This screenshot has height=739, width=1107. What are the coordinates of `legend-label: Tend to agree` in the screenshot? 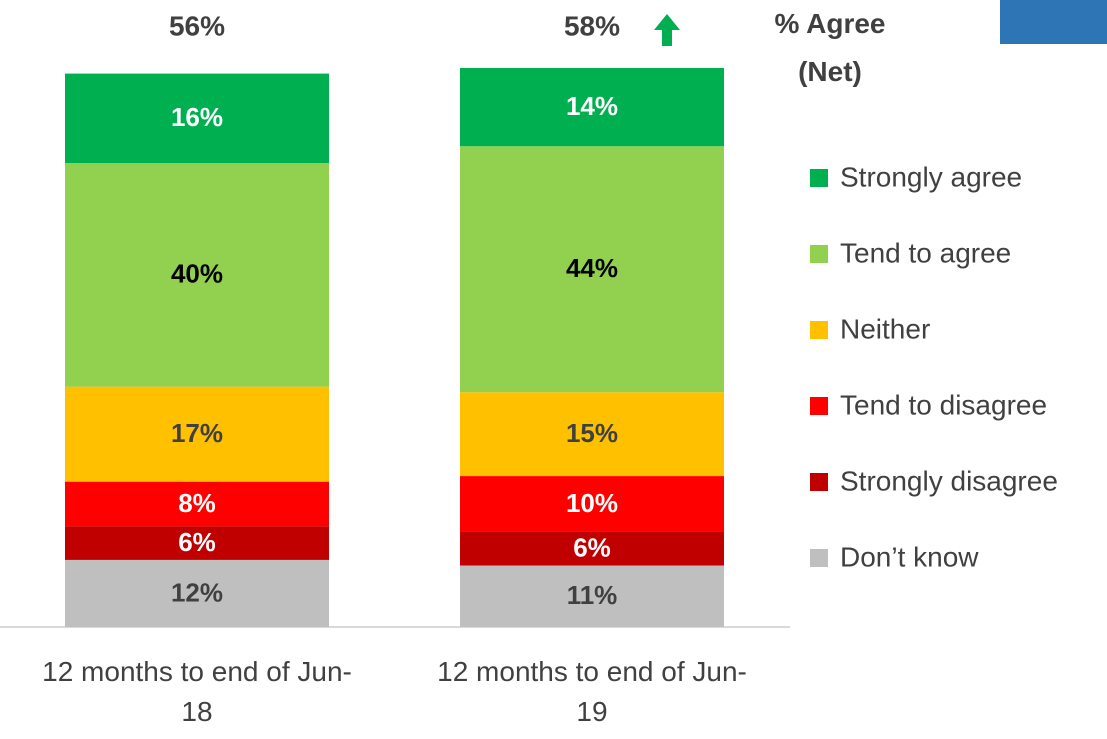 It's located at (925, 252).